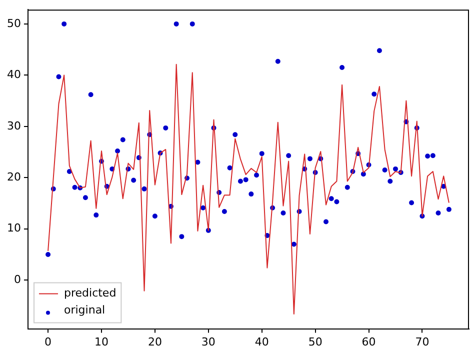 Image resolution: width=474 pixels, height=356 pixels. I want to click on x-tick-label: 50, so click(315, 341).